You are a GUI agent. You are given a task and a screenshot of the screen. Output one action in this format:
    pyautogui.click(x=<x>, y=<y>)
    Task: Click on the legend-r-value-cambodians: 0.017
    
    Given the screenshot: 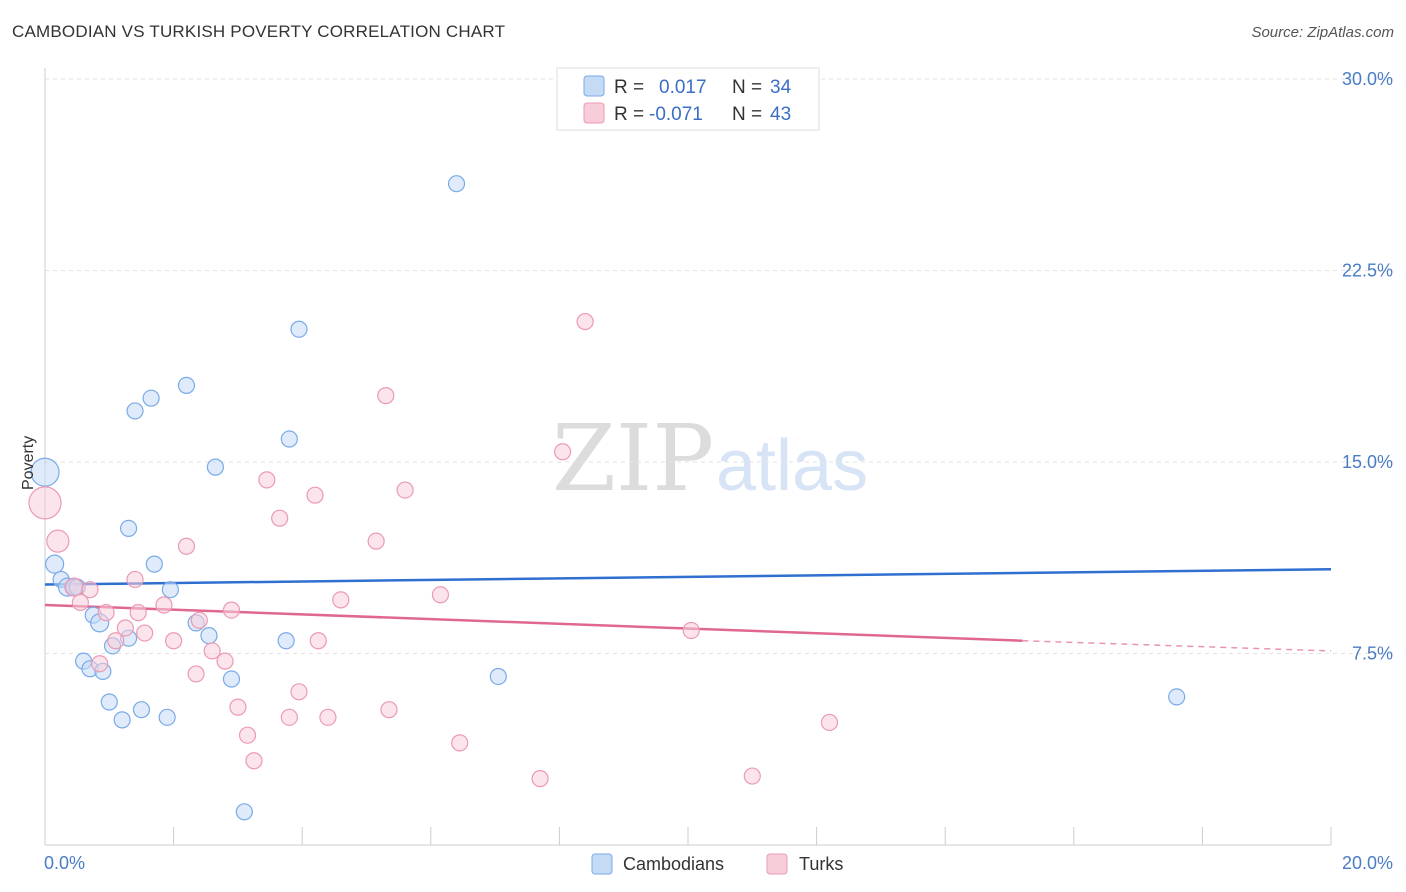 What is the action you would take?
    pyautogui.click(x=683, y=87)
    